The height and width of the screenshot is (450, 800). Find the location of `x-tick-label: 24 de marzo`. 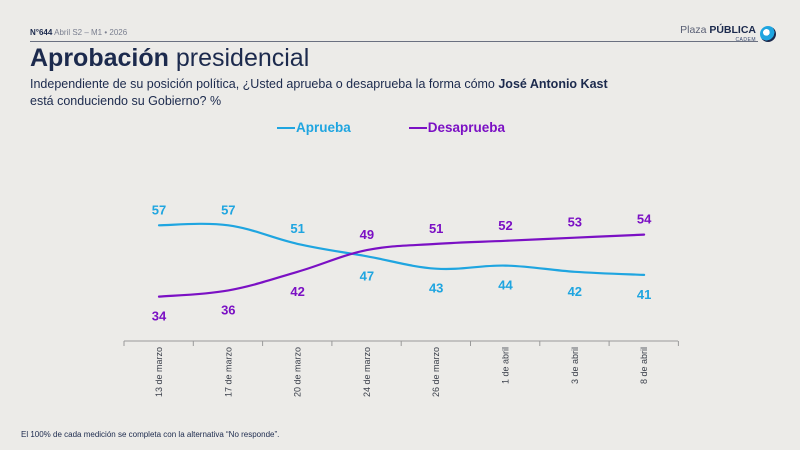

x-tick-label: 24 de marzo is located at coordinates (367, 372).